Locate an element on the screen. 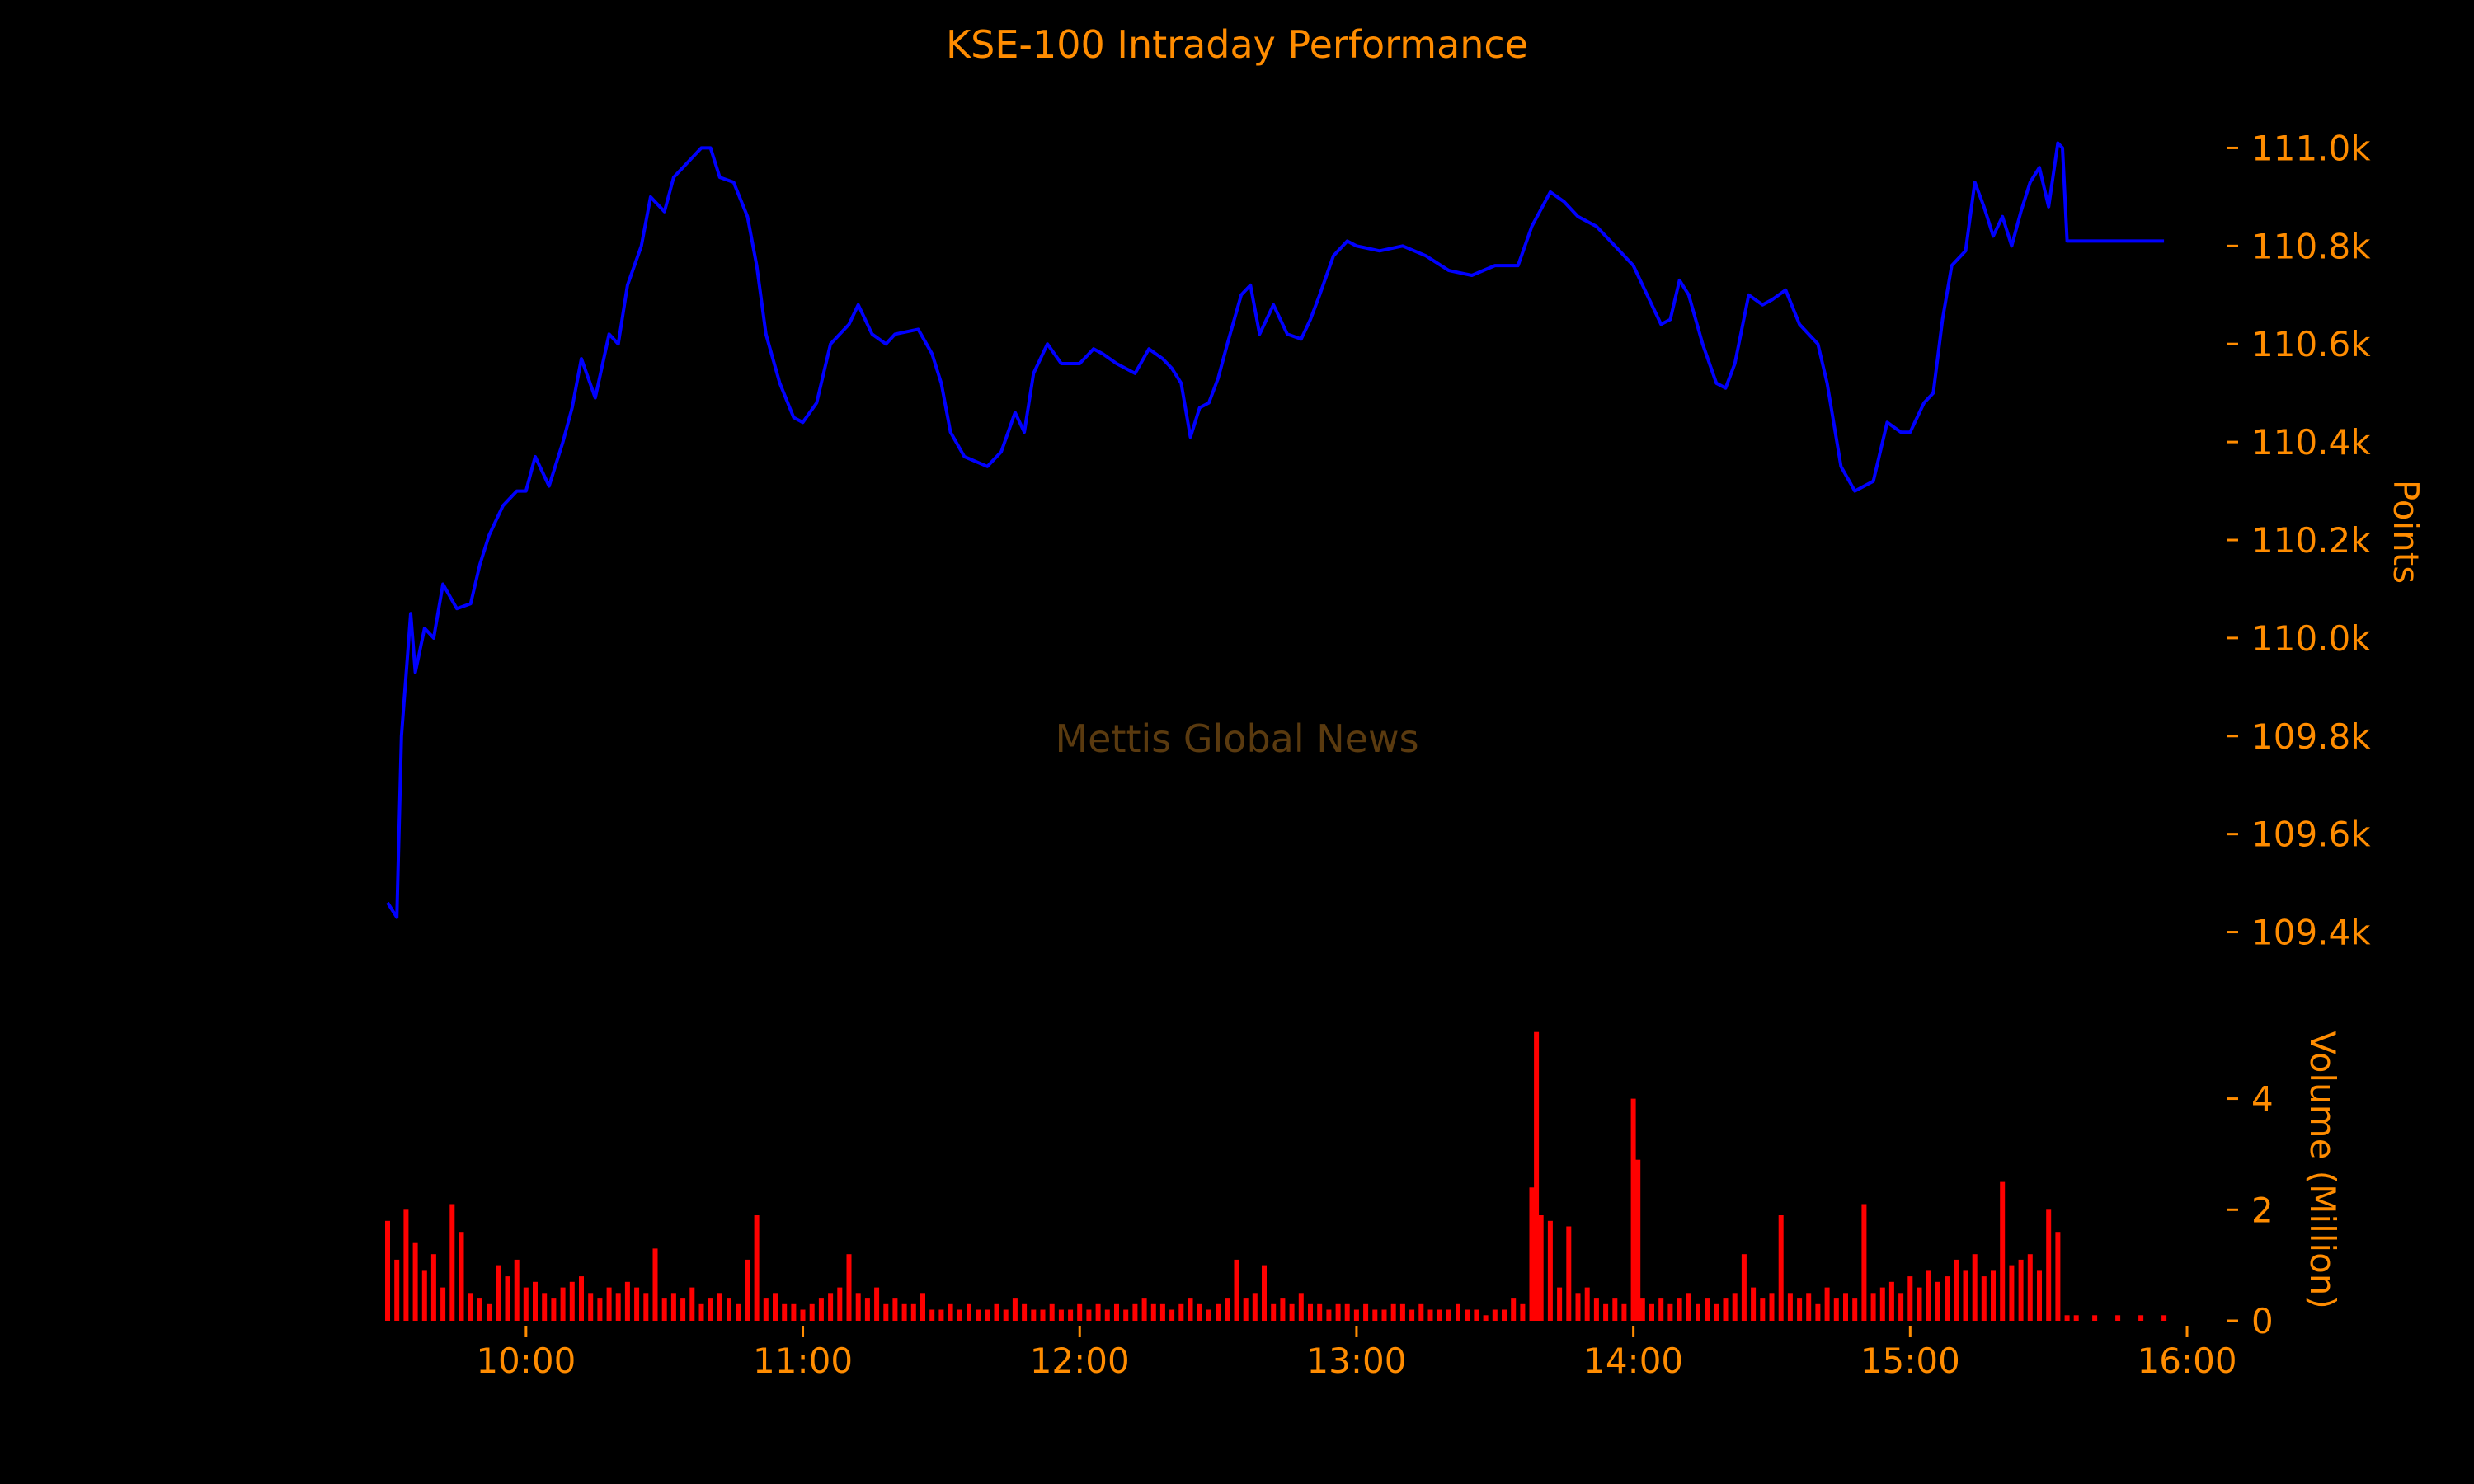  price-tick-label: 110.4k is located at coordinates (2311, 442).